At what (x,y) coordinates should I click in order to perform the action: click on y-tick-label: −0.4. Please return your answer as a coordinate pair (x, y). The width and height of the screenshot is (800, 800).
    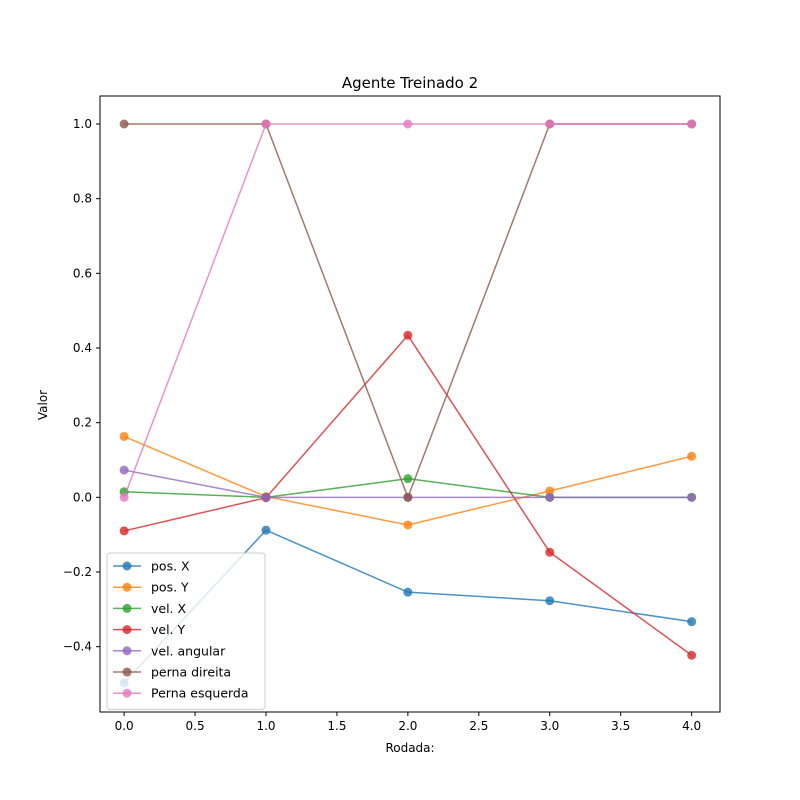
    Looking at the image, I should click on (77, 647).